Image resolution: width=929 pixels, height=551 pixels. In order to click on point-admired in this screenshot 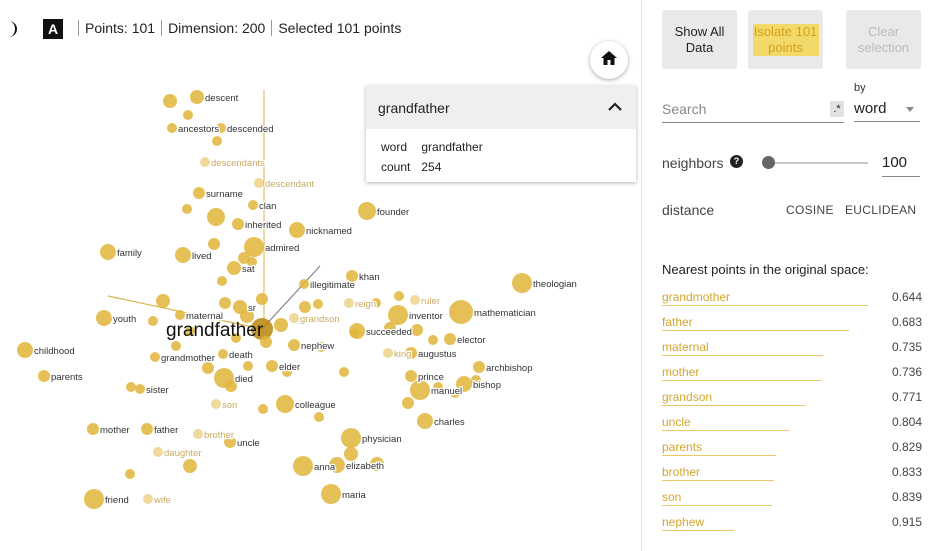, I will do `click(254, 247)`.